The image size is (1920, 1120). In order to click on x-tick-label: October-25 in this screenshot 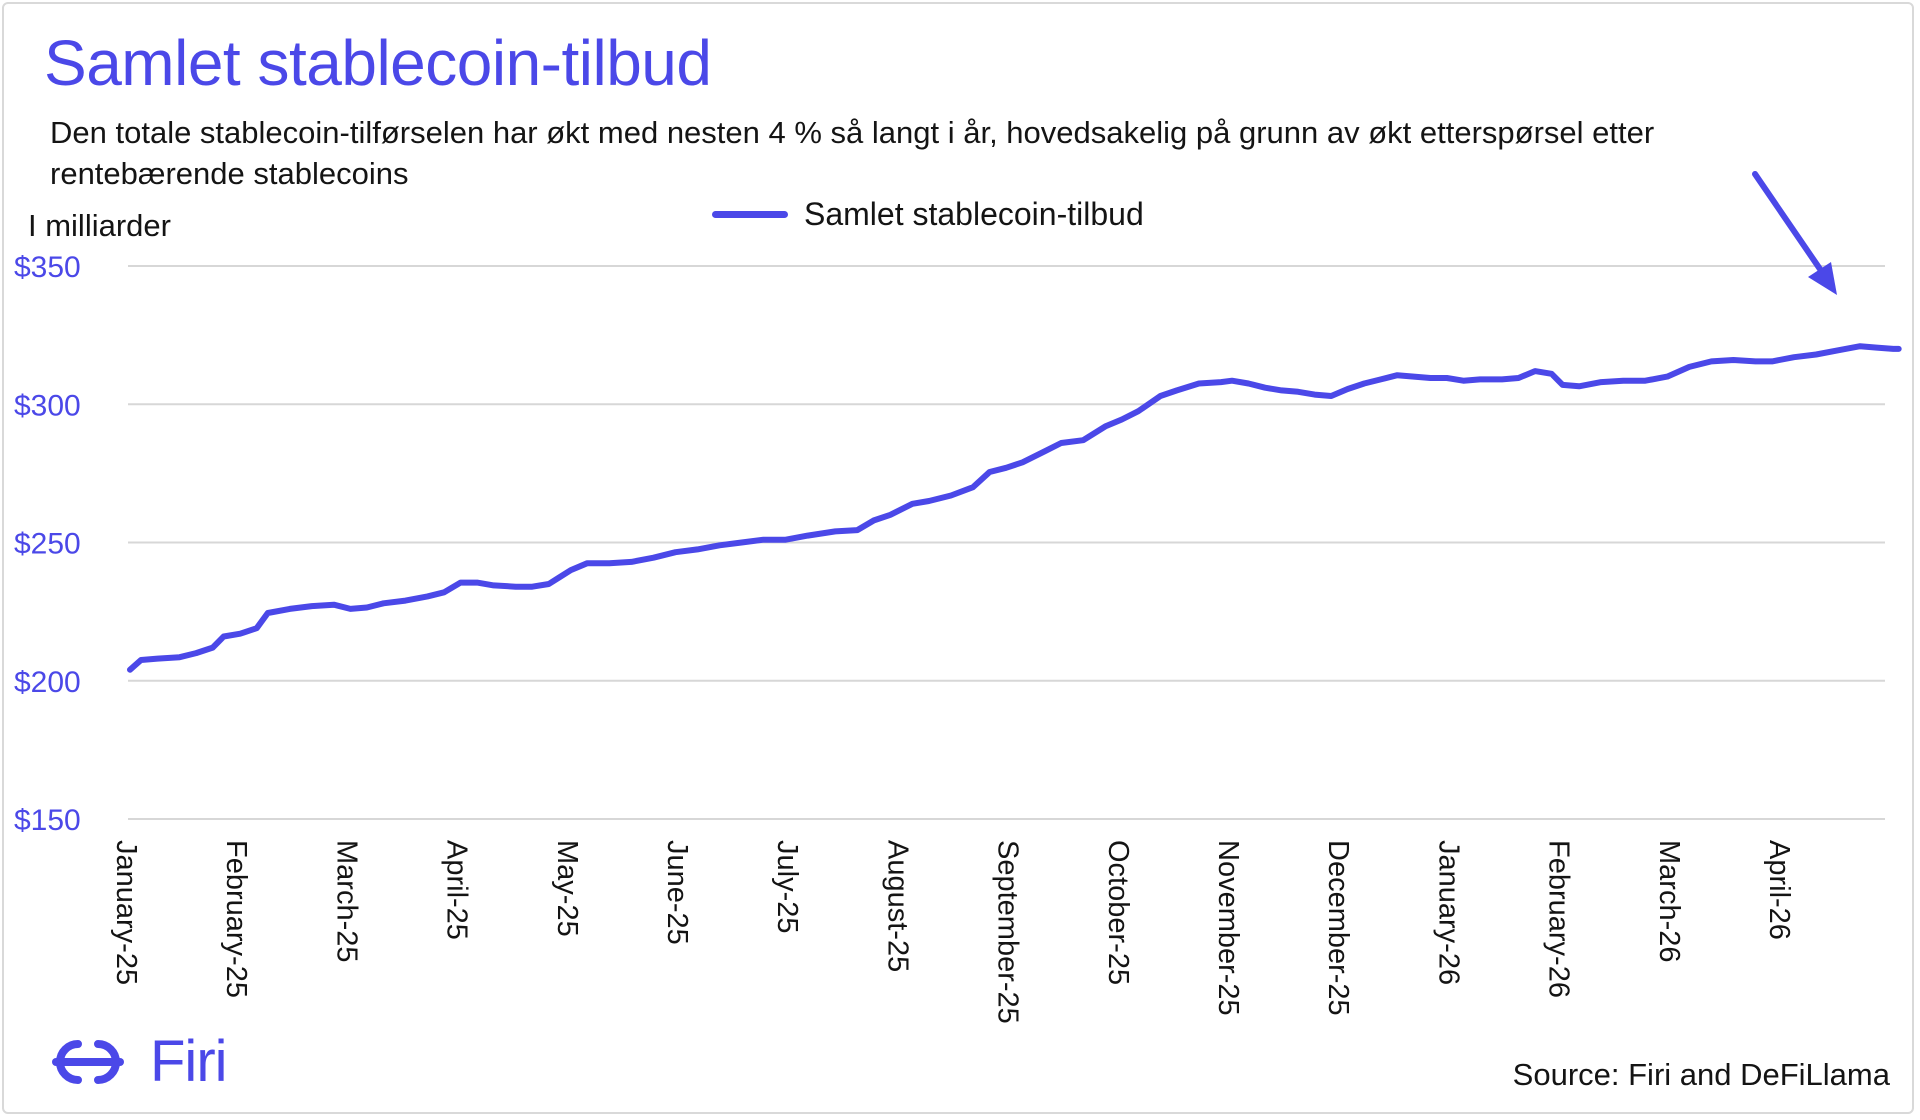, I will do `click(1118, 912)`.